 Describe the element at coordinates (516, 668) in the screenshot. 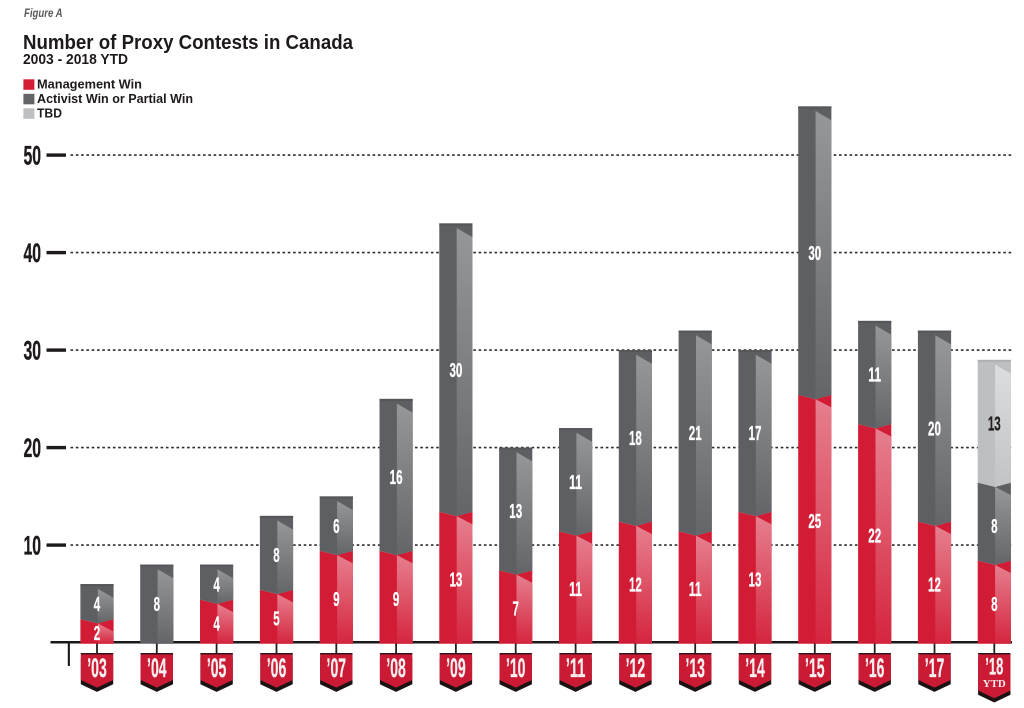

I see `svg-text: ’10` at that location.